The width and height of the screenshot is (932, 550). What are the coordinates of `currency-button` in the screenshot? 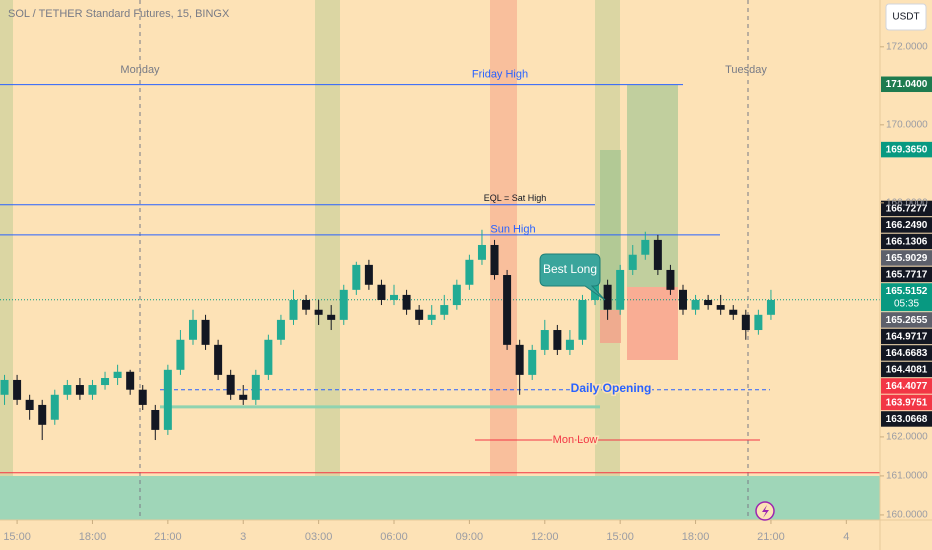 It's located at (906, 17).